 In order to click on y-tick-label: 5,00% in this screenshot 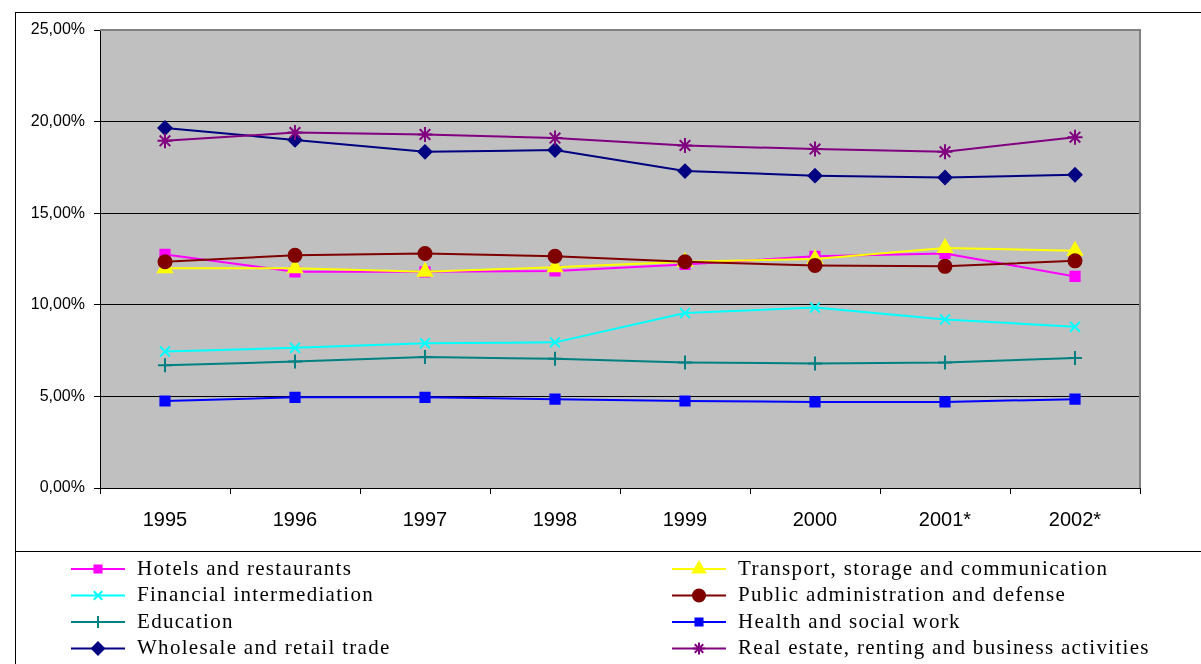, I will do `click(62, 395)`.